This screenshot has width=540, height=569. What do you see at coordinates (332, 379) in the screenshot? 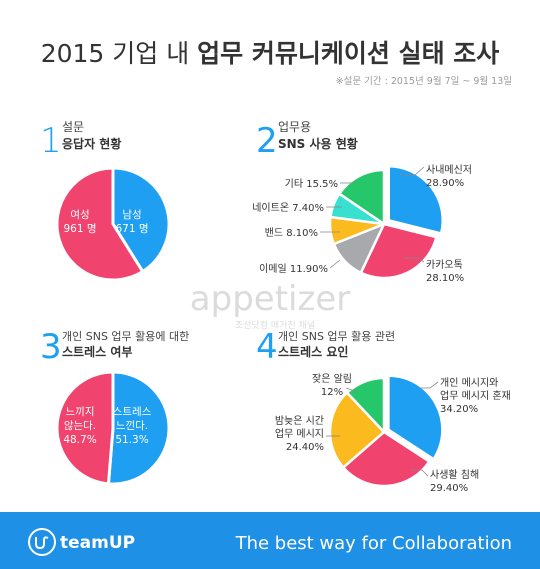
I see `slice-label: 잦은 알림` at bounding box center [332, 379].